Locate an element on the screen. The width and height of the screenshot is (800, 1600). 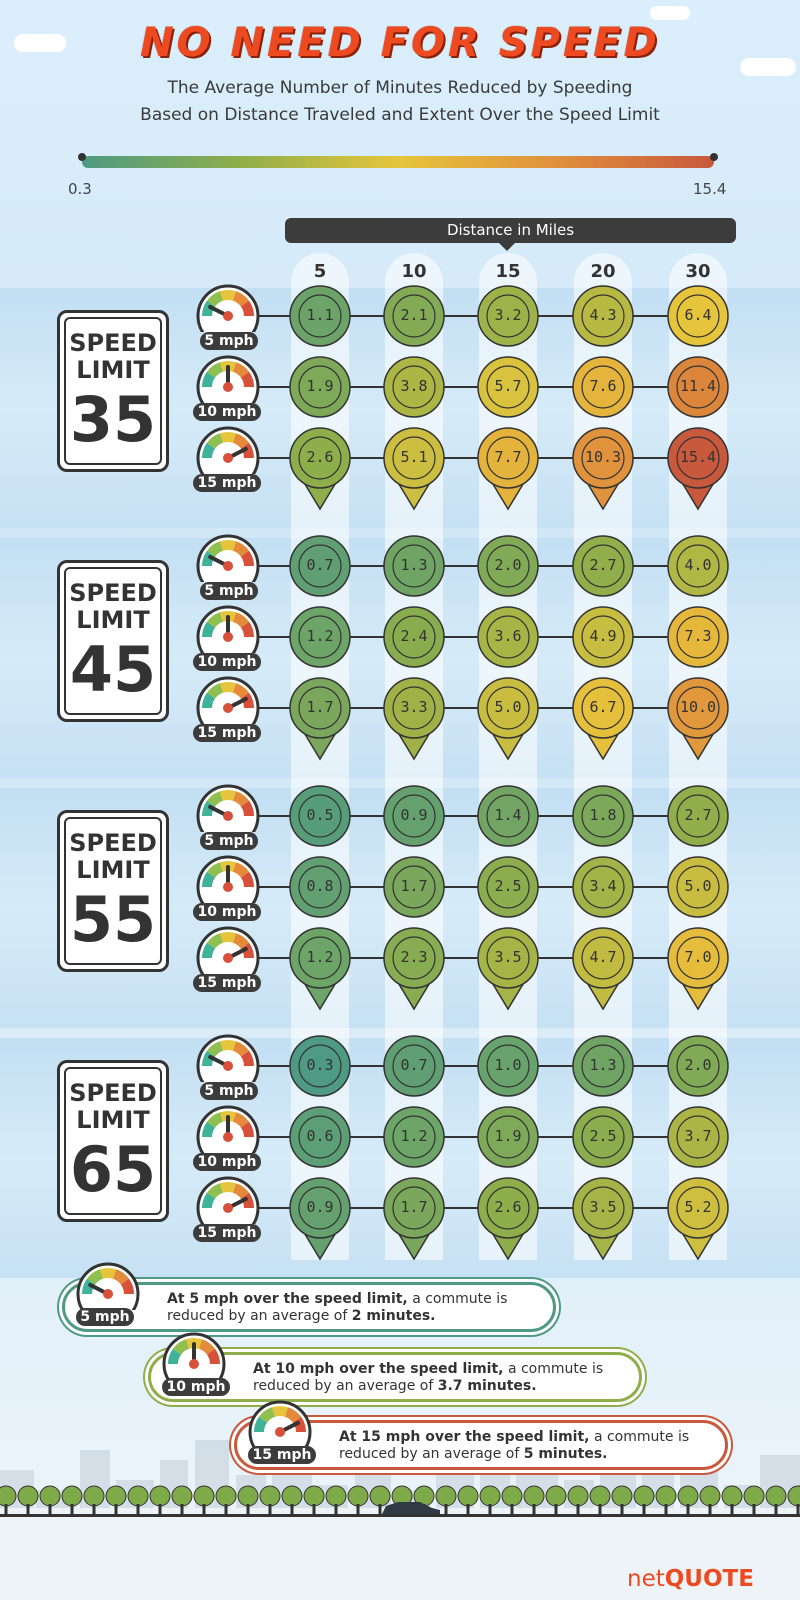
data-label: 5.0 is located at coordinates (698, 886).